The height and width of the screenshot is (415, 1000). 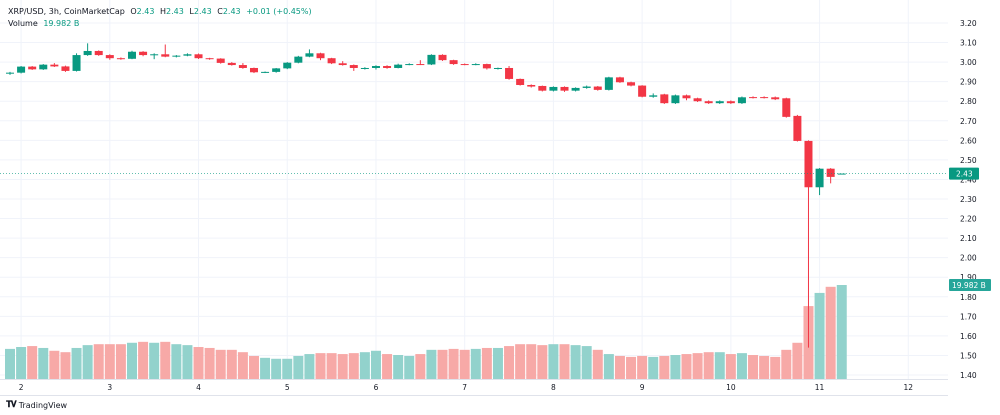 I want to click on time-tick-label: 2, so click(x=21, y=387).